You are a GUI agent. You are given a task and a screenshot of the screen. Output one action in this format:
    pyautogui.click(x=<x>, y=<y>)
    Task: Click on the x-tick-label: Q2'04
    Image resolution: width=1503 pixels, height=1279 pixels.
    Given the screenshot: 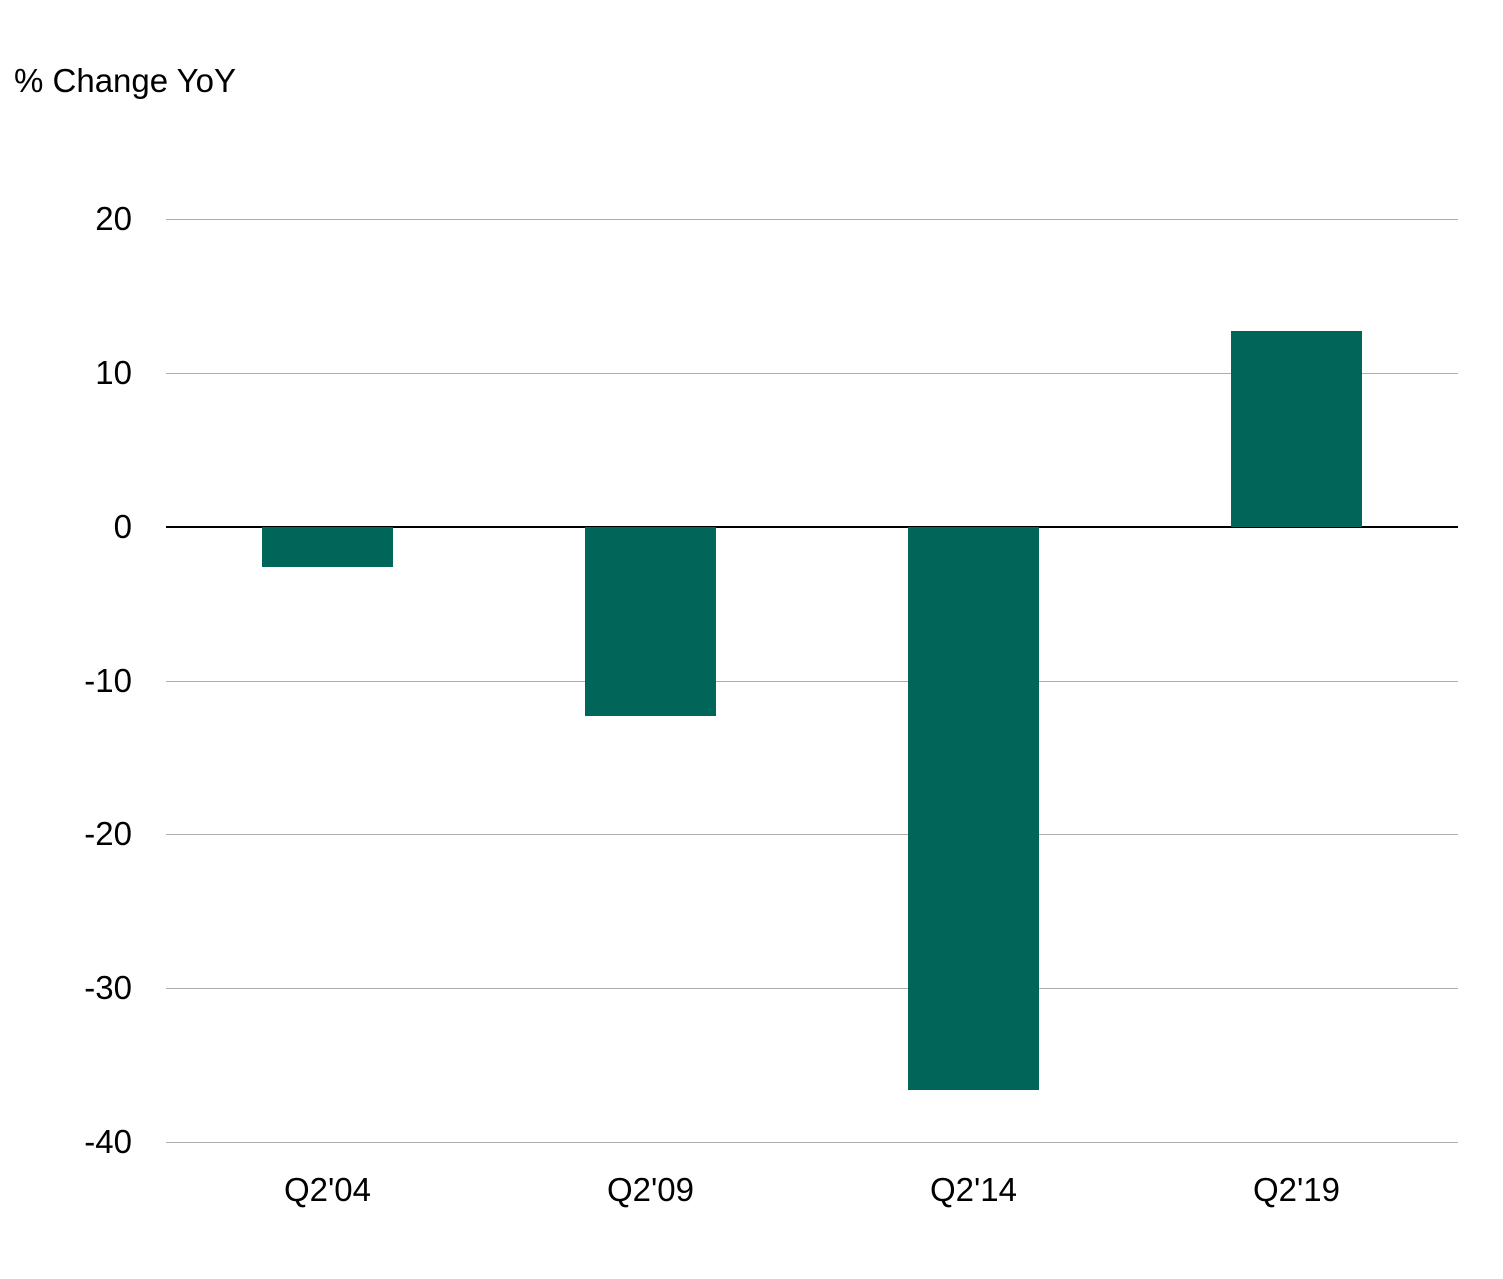 What is the action you would take?
    pyautogui.click(x=327, y=1189)
    